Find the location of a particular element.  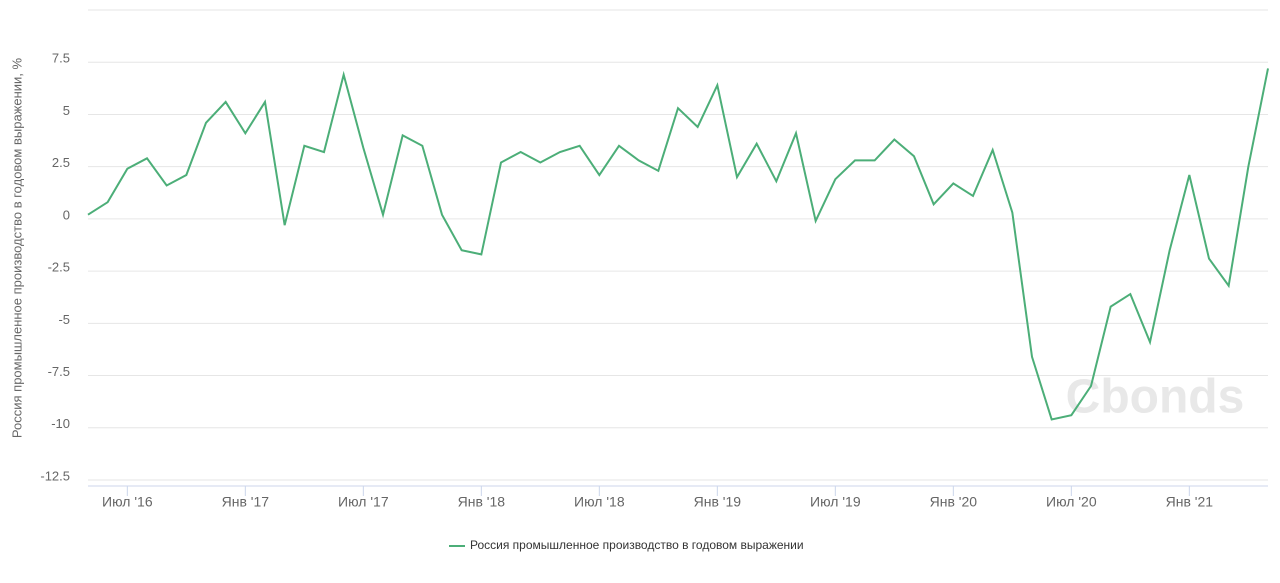

y-tick-label: -7.5 is located at coordinates (59, 371).